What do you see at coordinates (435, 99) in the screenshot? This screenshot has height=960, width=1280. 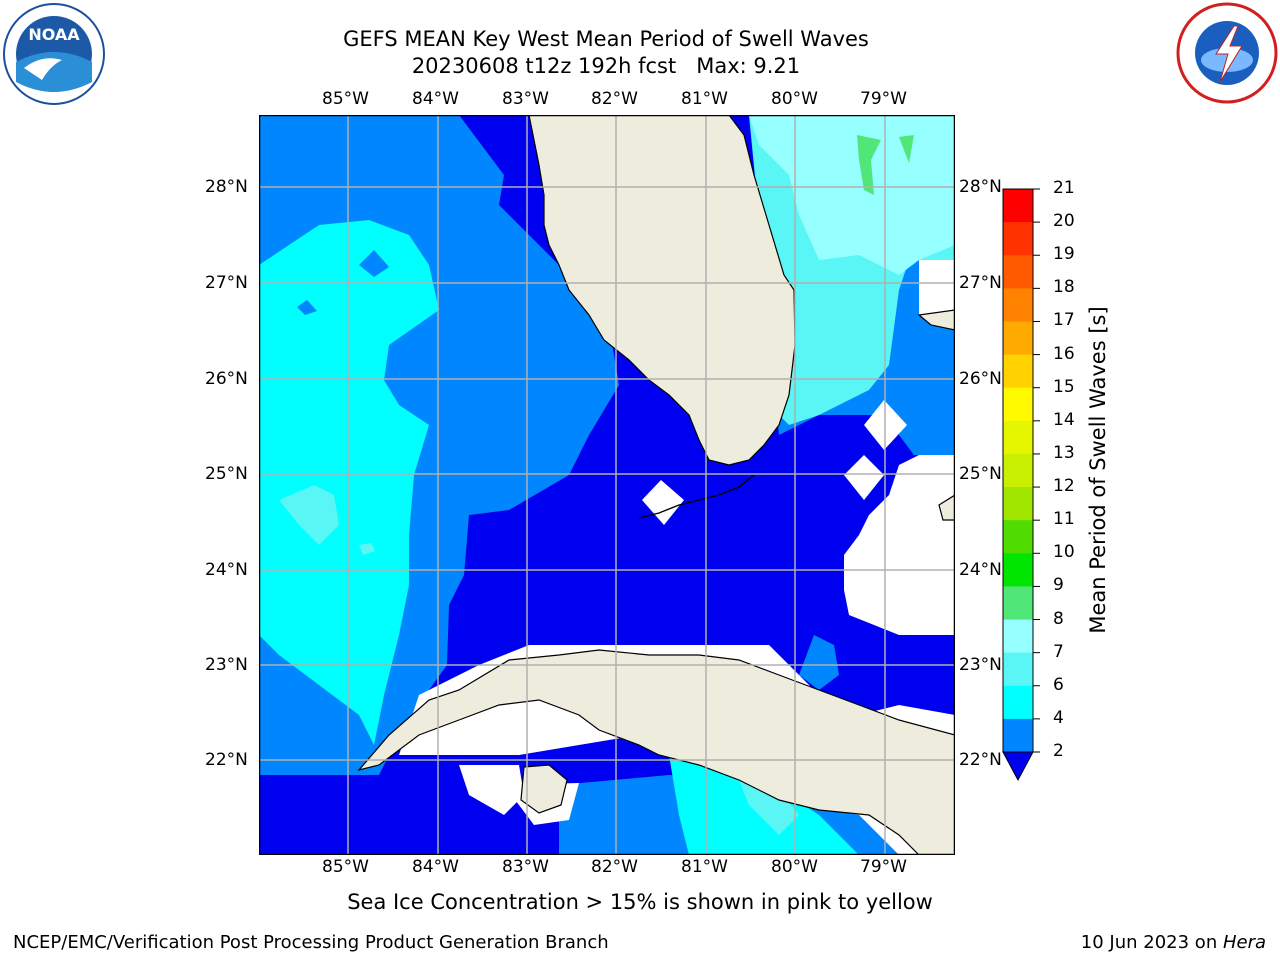 I see `lon-label-top: 84°W` at bounding box center [435, 99].